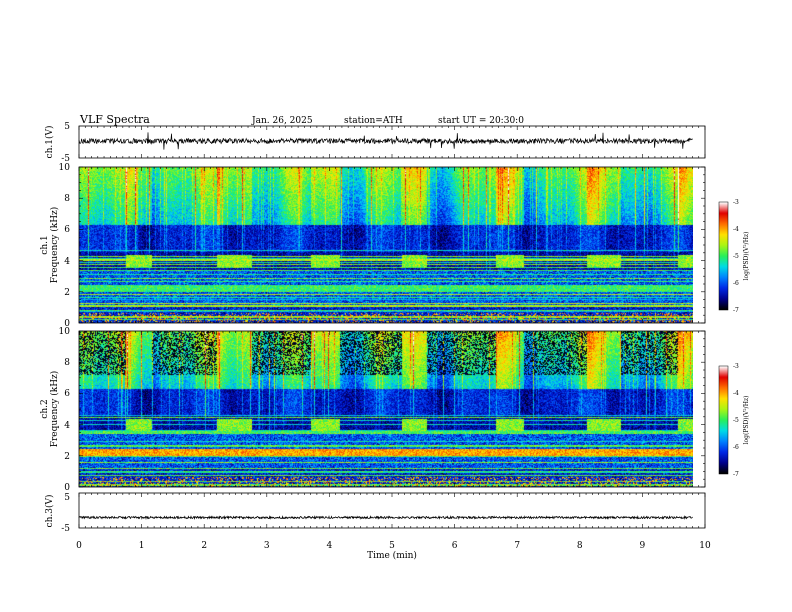 This screenshot has width=792, height=612. I want to click on ch1-colorbar-image, so click(723, 256).